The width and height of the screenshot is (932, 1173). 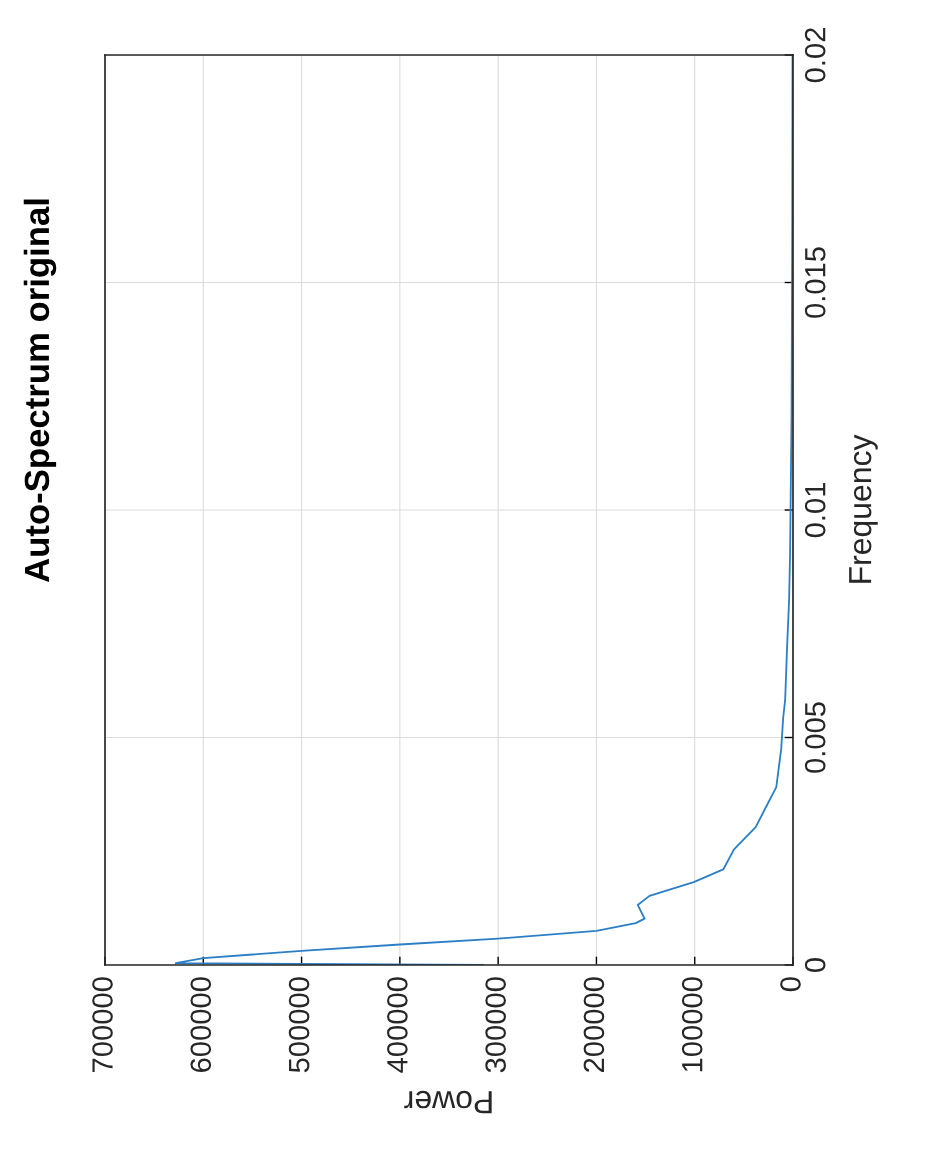 What do you see at coordinates (863, 508) in the screenshot?
I see `y-axis-title: Frequency` at bounding box center [863, 508].